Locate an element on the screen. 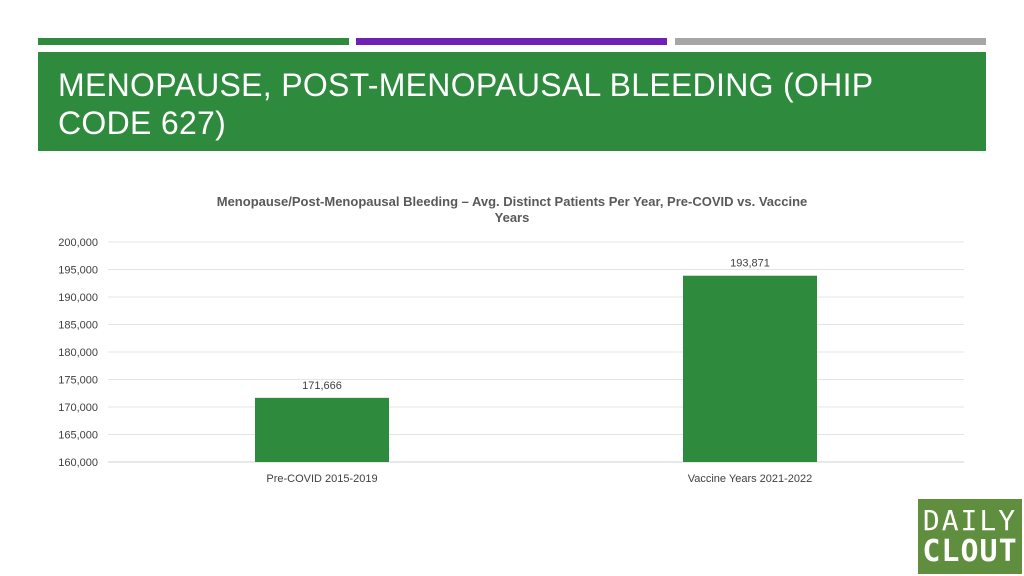 This screenshot has height=576, width=1024. accent-stripe-purple is located at coordinates (511, 41).